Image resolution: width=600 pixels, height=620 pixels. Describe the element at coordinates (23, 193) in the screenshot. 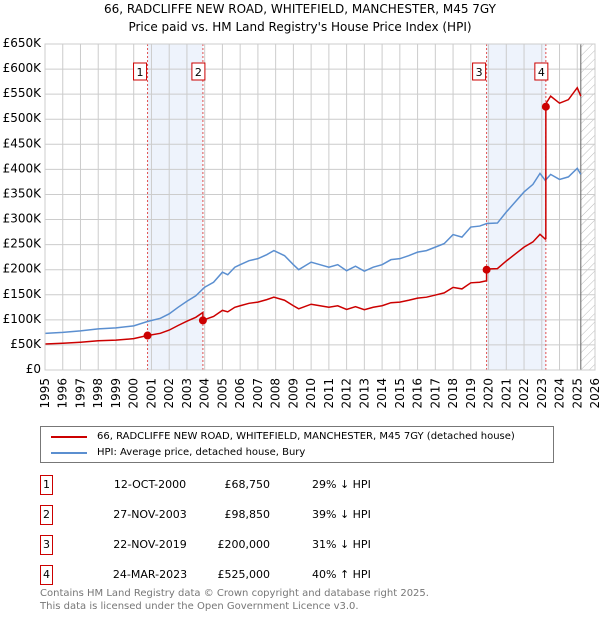

I see `y-tick-label: £350K` at that location.